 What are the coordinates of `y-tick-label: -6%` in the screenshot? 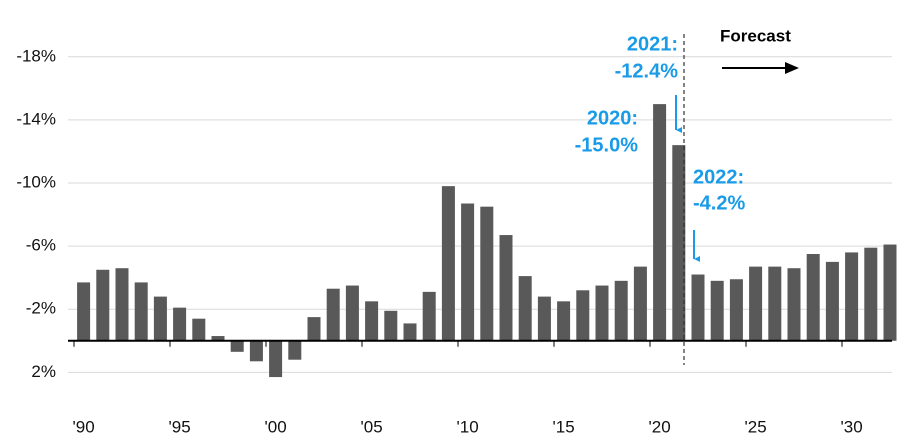 It's located at (41, 245).